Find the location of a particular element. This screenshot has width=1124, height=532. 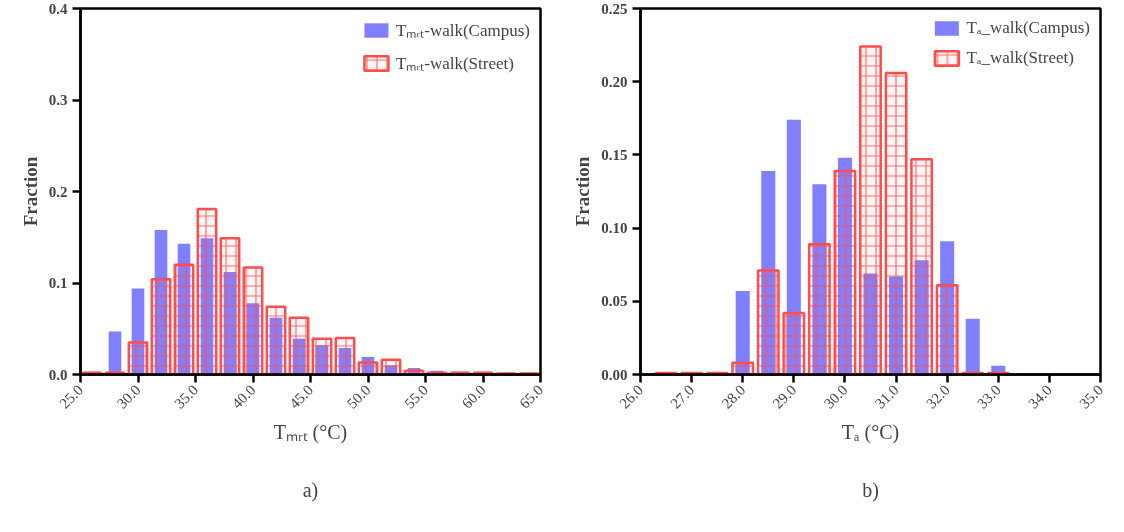

x-tick-label: 25.0 is located at coordinates (71, 396).